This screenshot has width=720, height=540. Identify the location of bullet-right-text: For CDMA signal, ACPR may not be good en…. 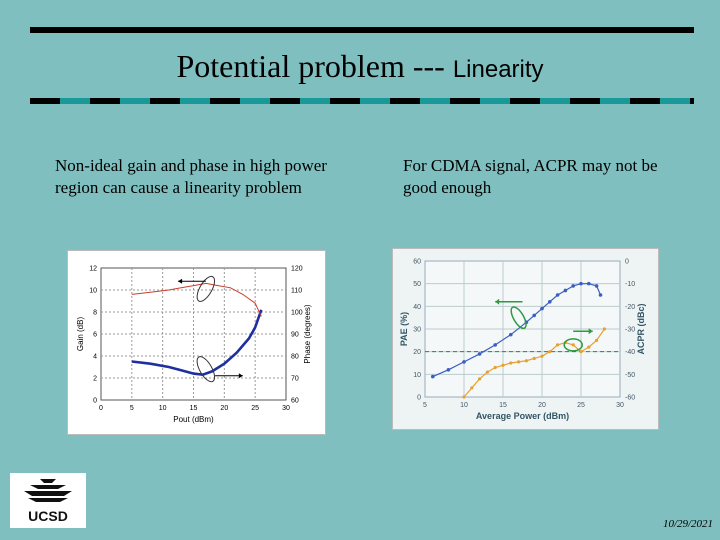
(530, 176).